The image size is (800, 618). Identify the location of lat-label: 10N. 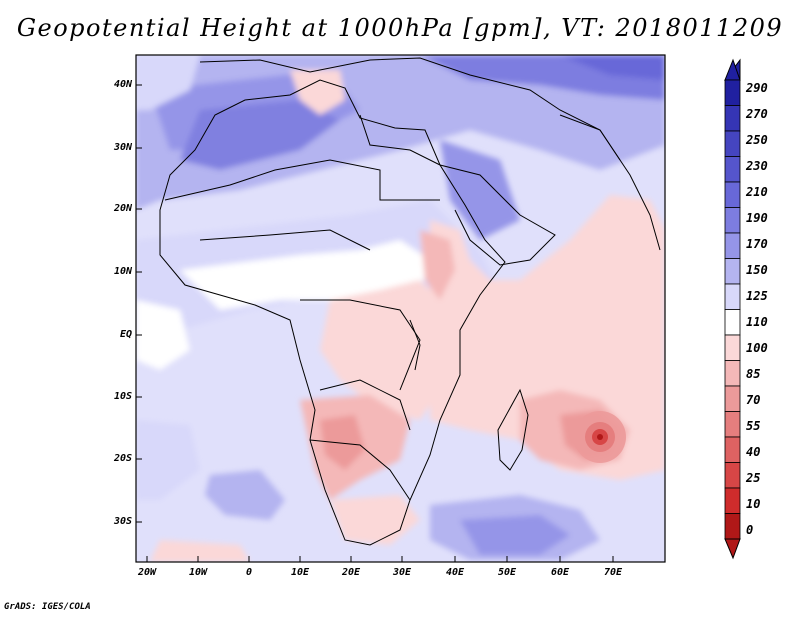
(122, 271).